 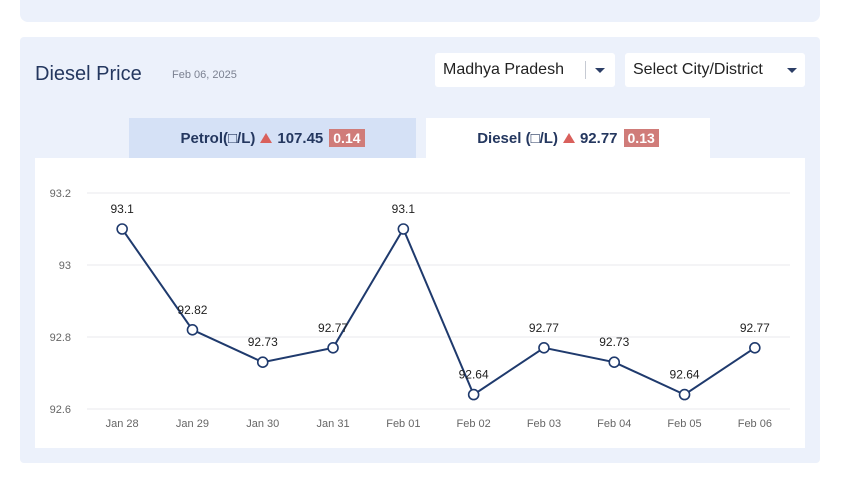 I want to click on diesel-tab-label: Diesel (□/L), so click(x=517, y=138).